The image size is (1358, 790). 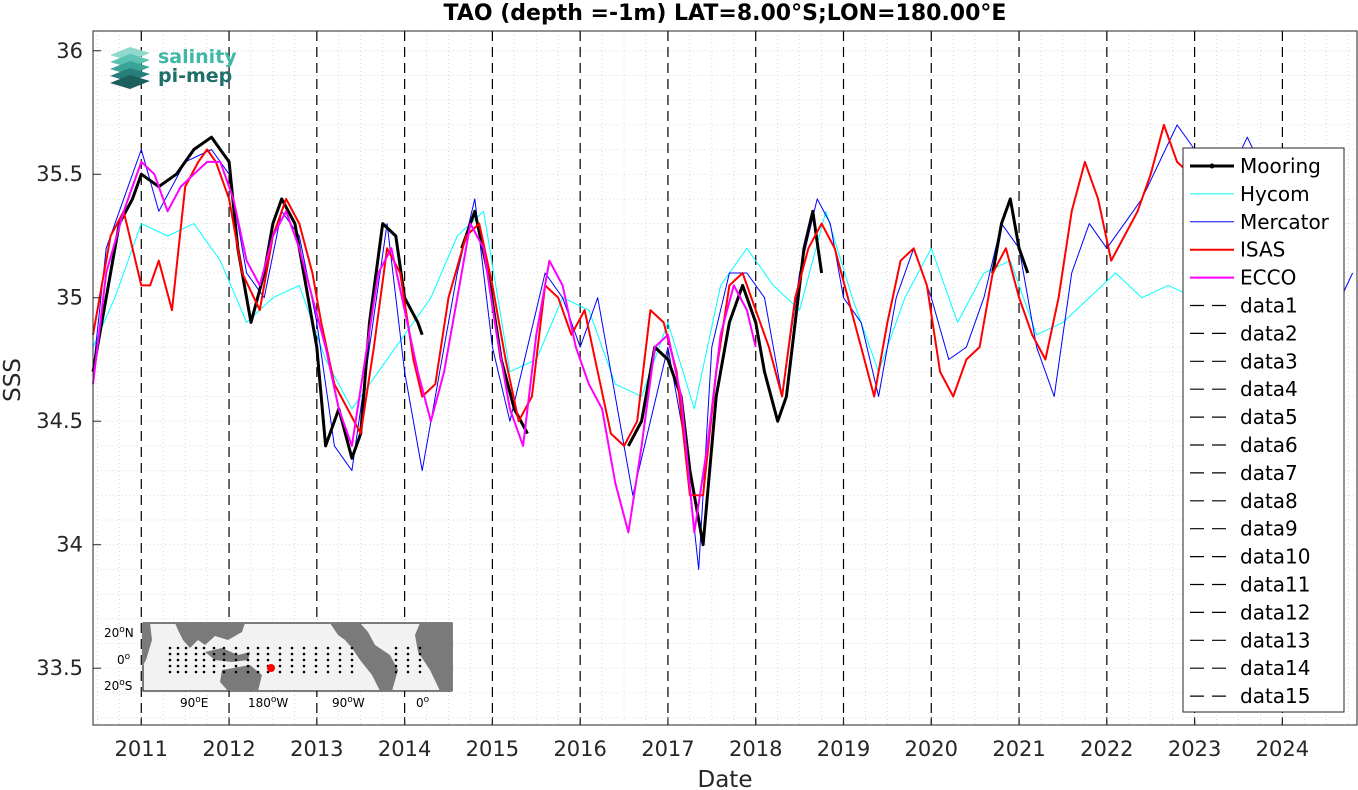 I want to click on legend-label-data13: data13, so click(x=1275, y=640).